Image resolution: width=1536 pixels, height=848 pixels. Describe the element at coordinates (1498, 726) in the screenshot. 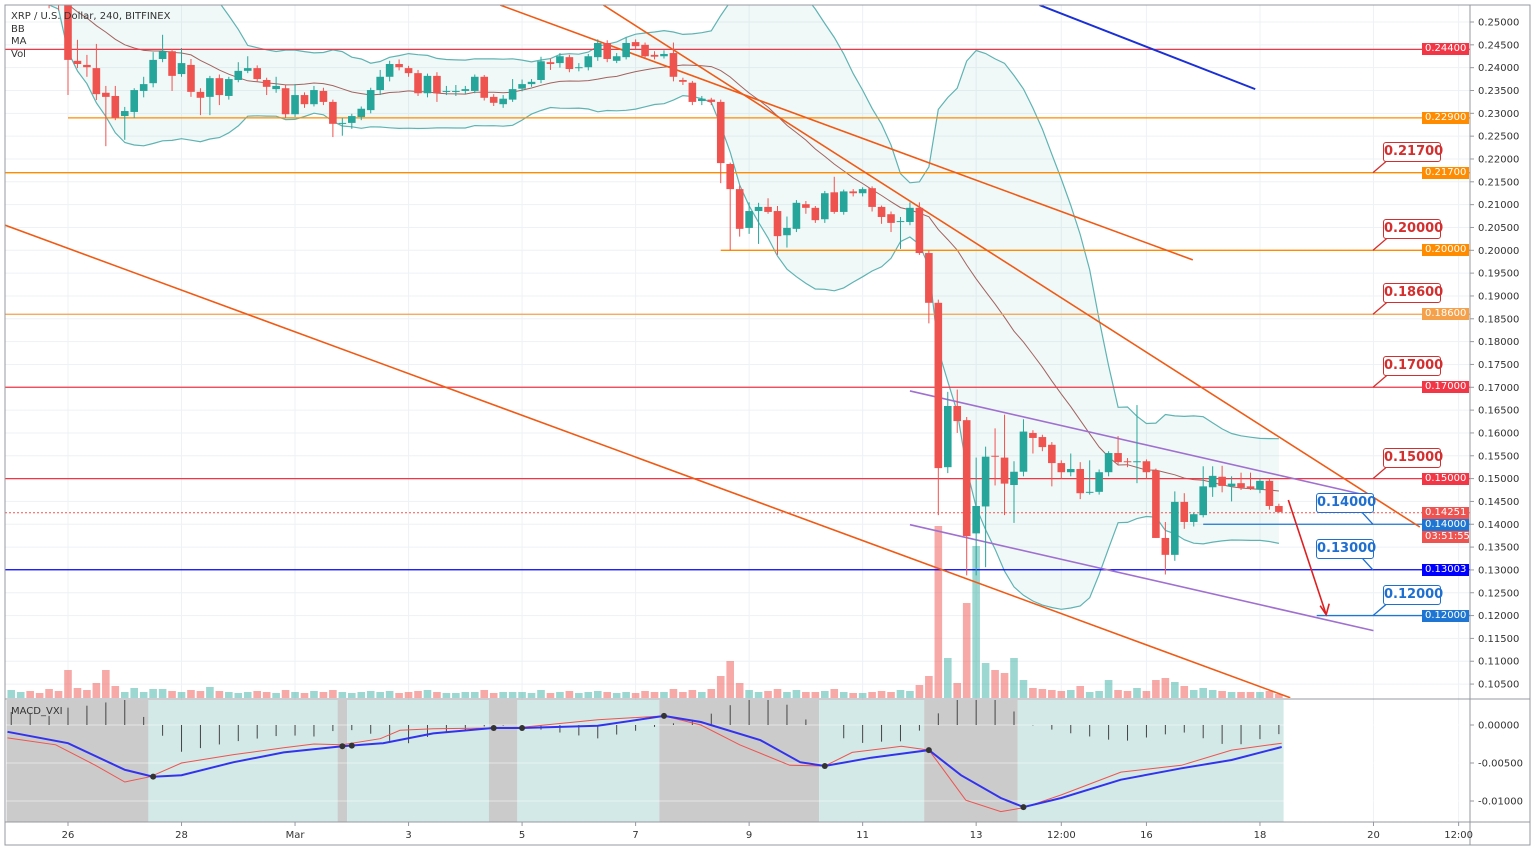

I see `macd-axis-label: 0.00000` at that location.